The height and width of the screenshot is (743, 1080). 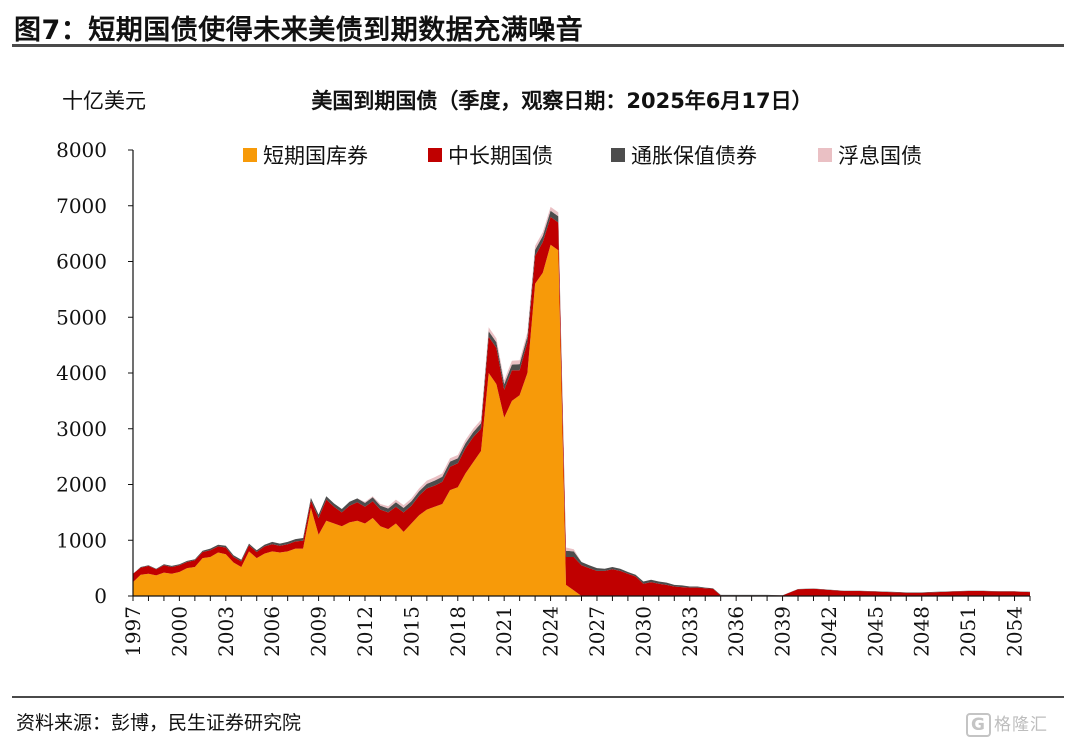 What do you see at coordinates (81, 429) in the screenshot?
I see `y-tick-label: 3000` at bounding box center [81, 429].